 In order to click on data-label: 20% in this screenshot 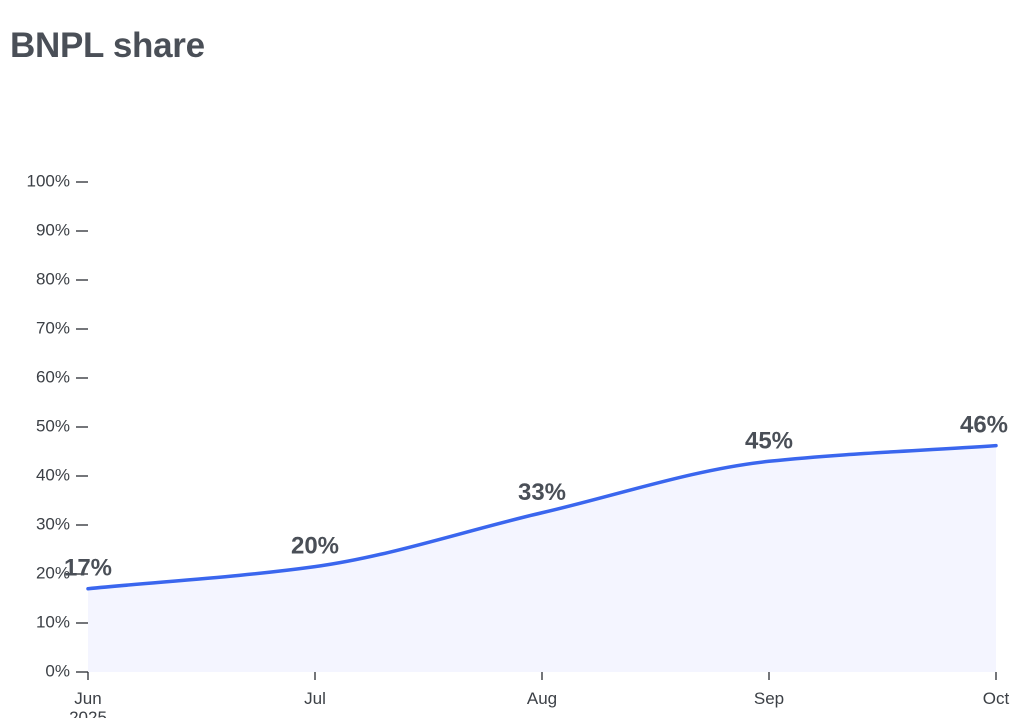, I will do `click(315, 546)`.